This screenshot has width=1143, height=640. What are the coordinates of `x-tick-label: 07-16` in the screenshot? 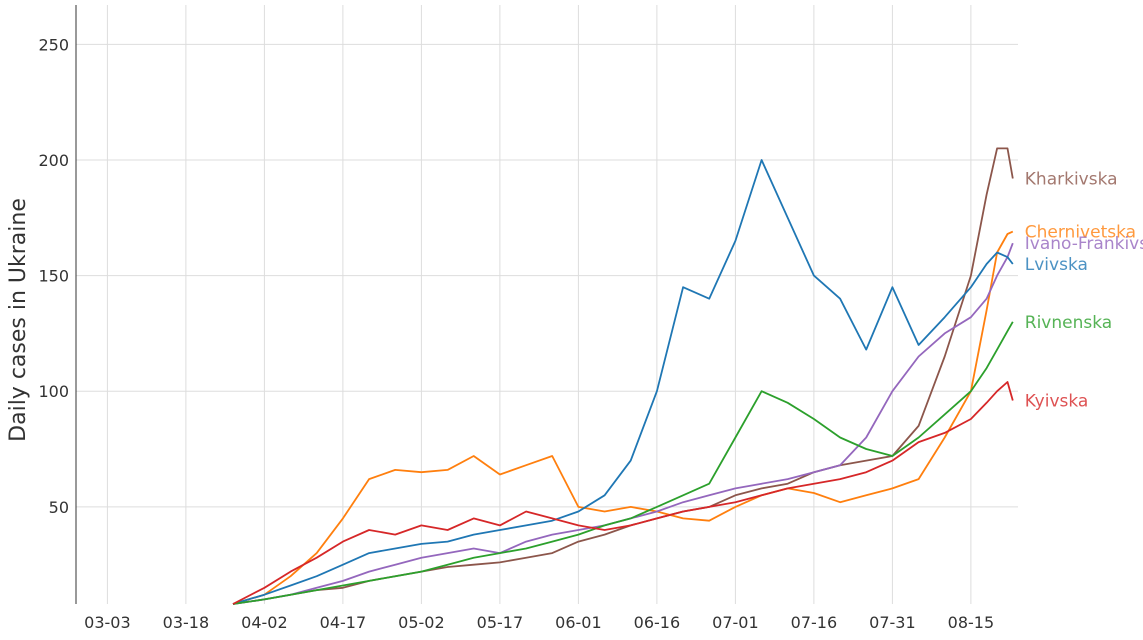 It's located at (814, 622).